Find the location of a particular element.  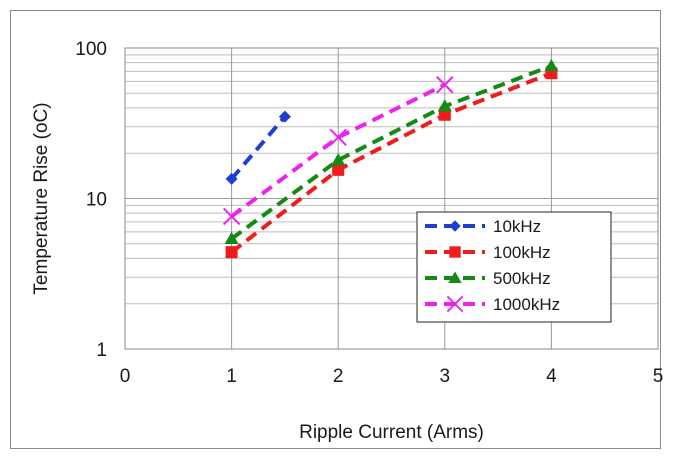

legend: 10kHz 100kHz 500kHz 1000kHz is located at coordinates (514, 267).